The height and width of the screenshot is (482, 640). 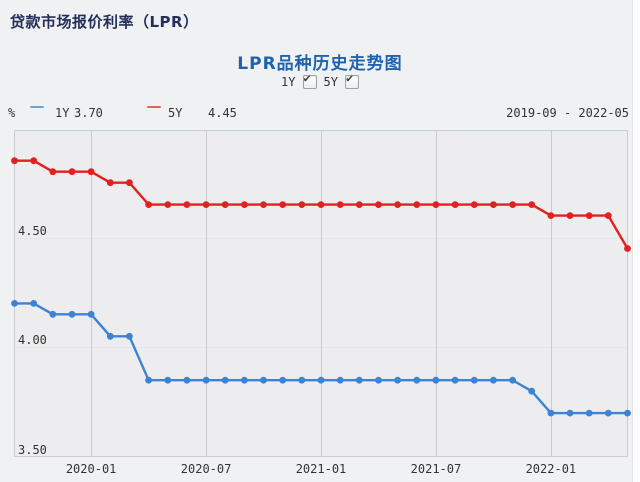 What do you see at coordinates (104, 22) in the screenshot?
I see `page-title: 贷款市场报价利率（LPR）` at bounding box center [104, 22].